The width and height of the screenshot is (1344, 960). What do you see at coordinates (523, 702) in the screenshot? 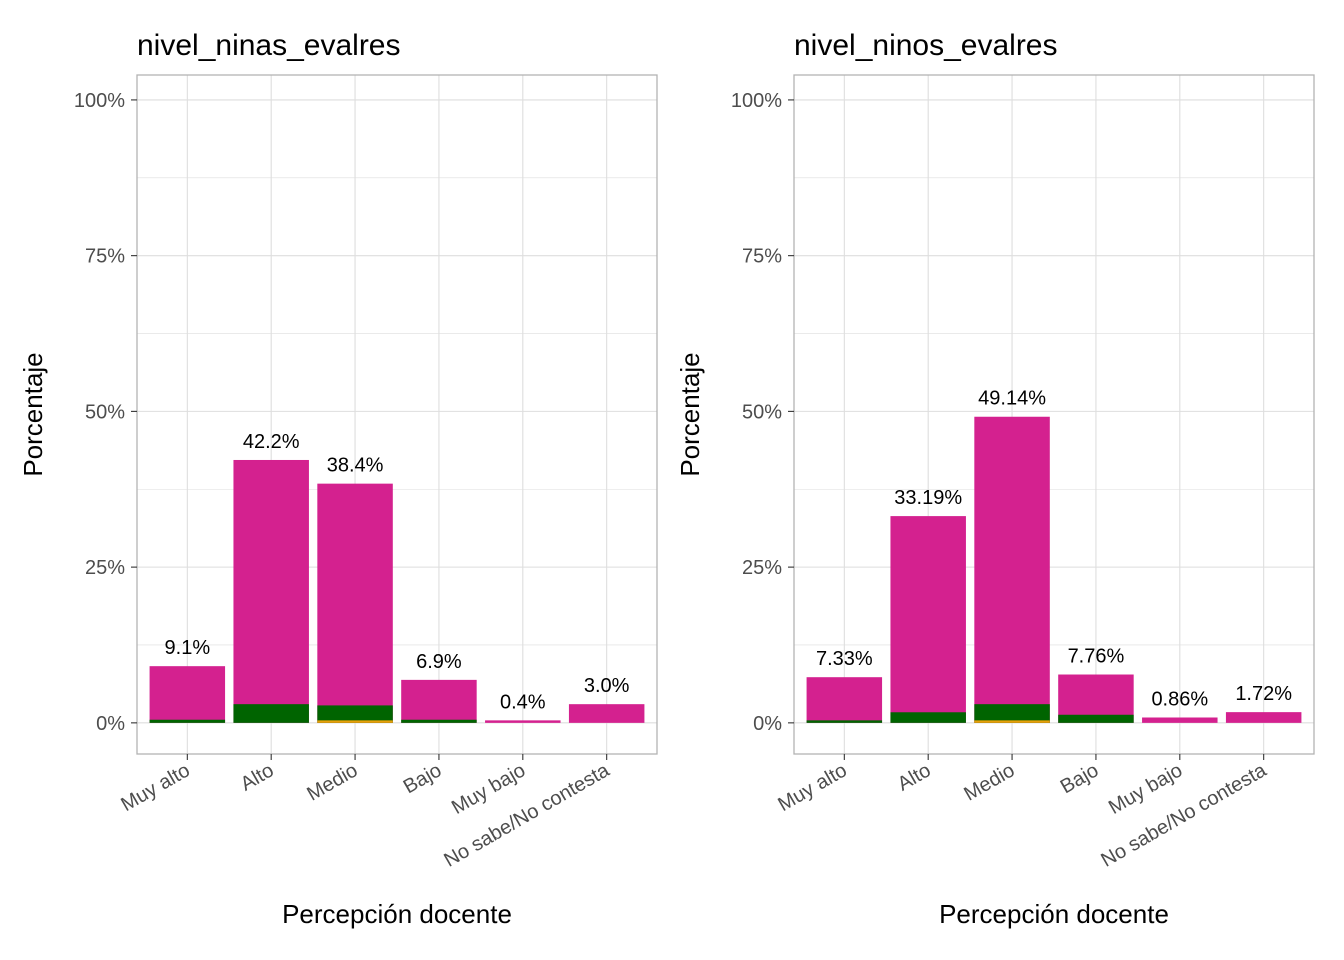
I see `data-label: 0.4%` at bounding box center [523, 702].